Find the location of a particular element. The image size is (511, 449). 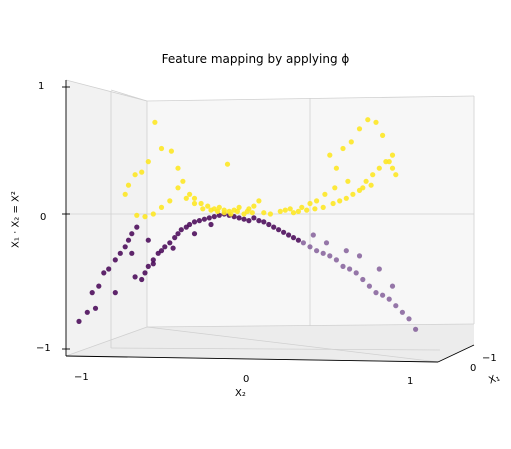

x-tick-left: −1 is located at coordinates (81, 377).